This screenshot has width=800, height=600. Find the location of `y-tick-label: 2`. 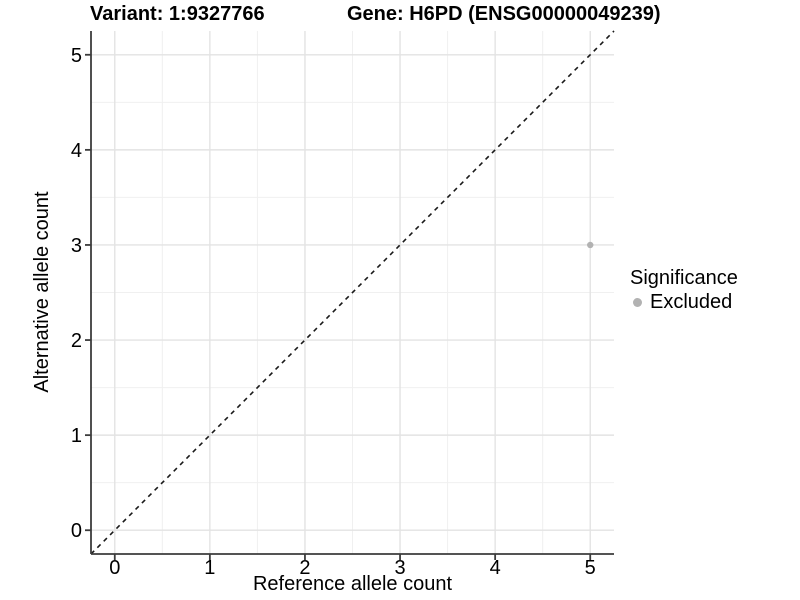

y-tick-label: 2 is located at coordinates (76, 341).